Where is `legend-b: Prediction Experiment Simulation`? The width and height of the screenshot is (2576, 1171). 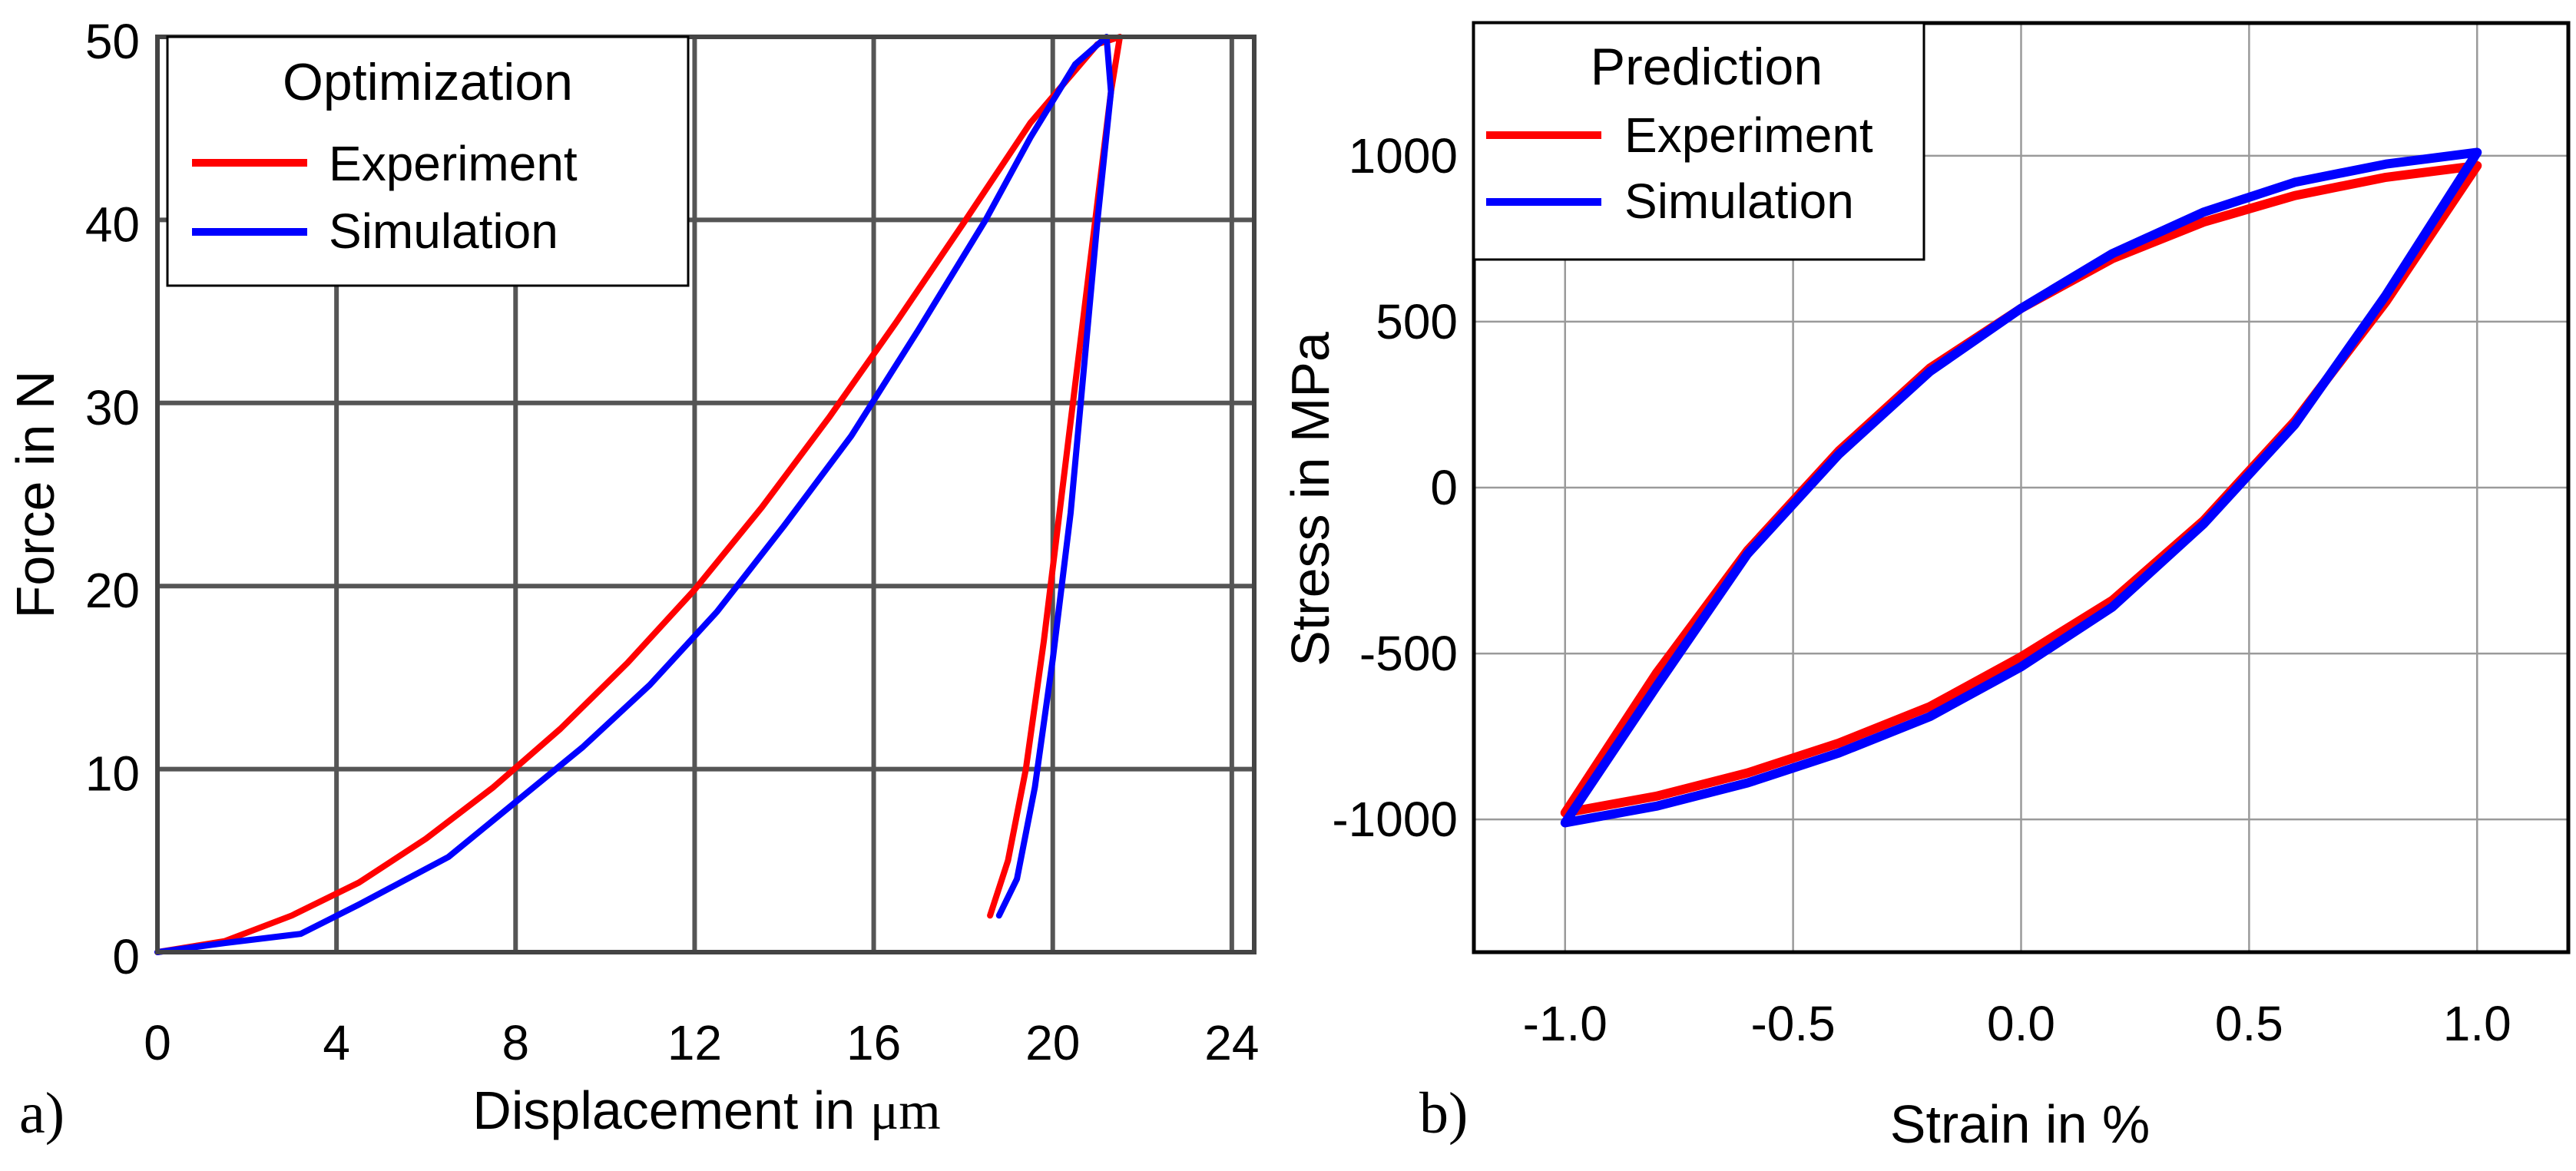
legend-b: Prediction Experiment Simulation is located at coordinates (1699, 141).